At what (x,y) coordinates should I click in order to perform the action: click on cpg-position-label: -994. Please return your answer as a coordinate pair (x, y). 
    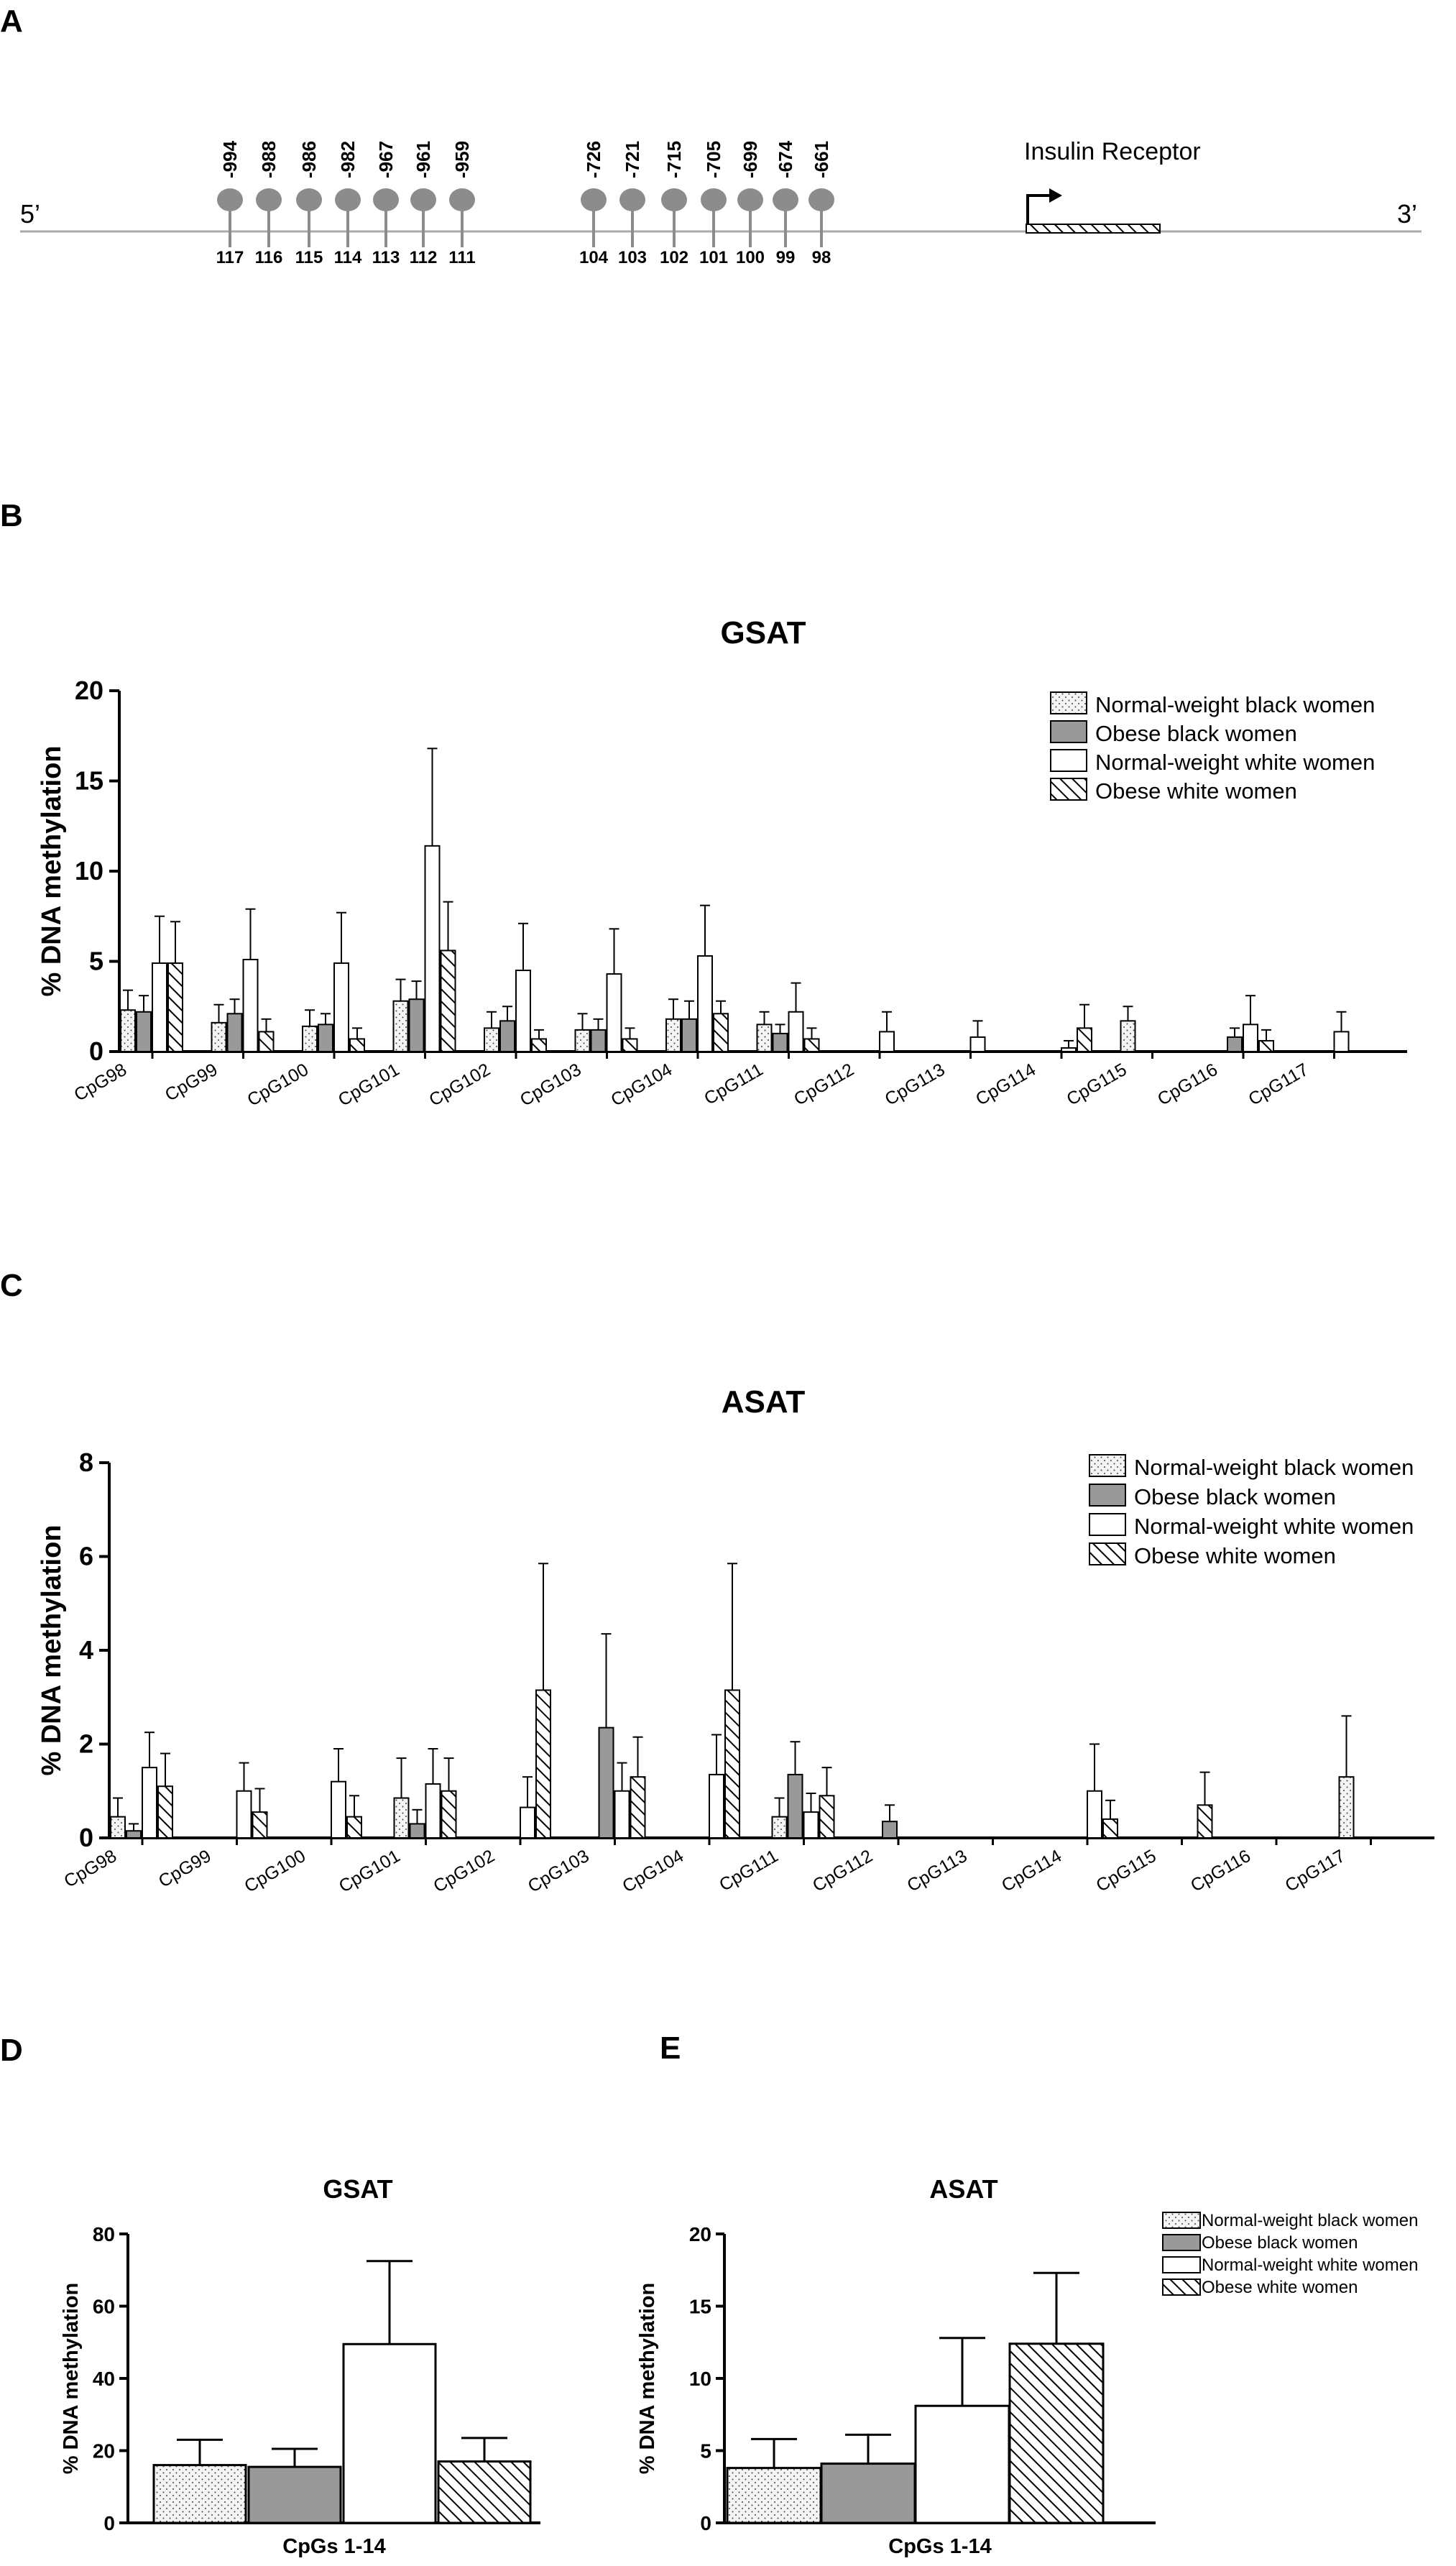
    Looking at the image, I should click on (230, 159).